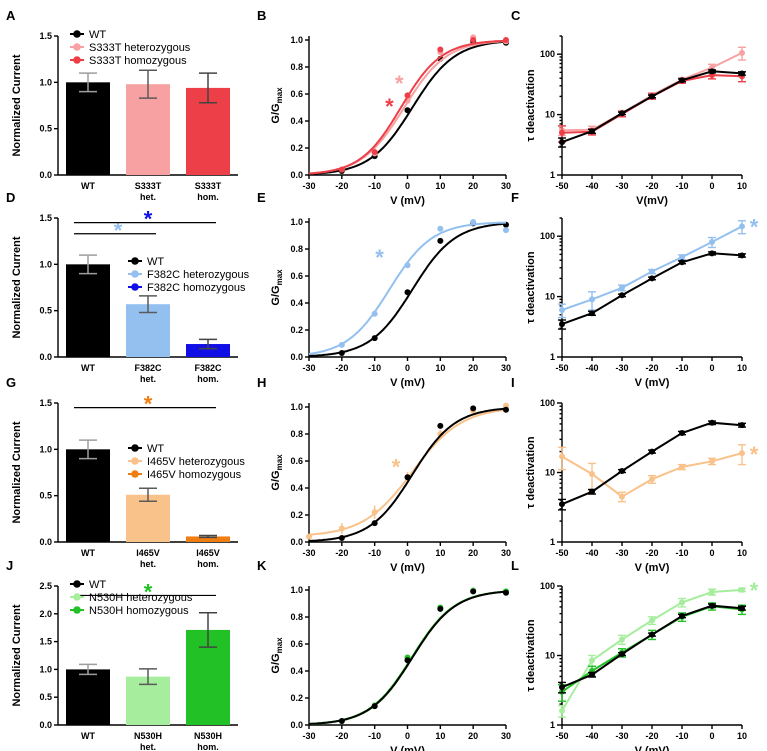  I want to click on y-tick-label: 0.5, so click(45, 697).